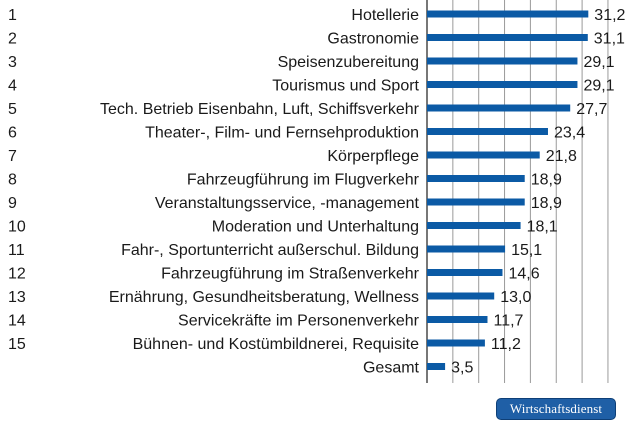  I want to click on category-label: Ernährung, Gesundheitsberatung, Wellness, so click(264, 297).